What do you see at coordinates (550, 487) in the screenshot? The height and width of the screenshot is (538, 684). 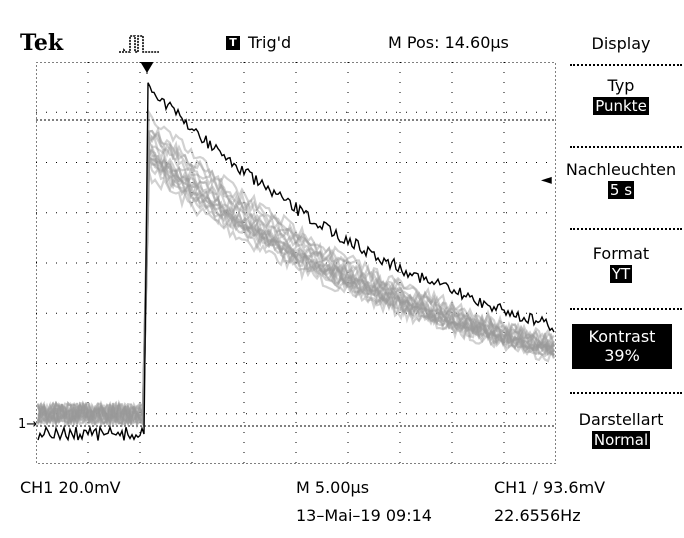 I see `trigger-level-readout: CH1 ∕ 93.6mV` at bounding box center [550, 487].